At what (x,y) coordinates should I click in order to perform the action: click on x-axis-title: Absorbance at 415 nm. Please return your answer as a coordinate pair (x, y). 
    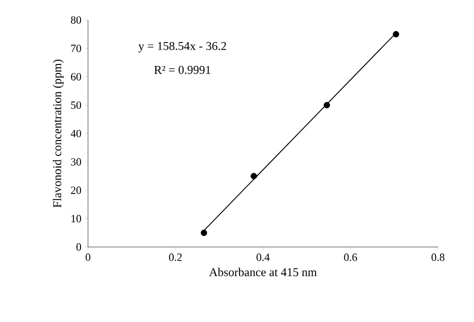
    Looking at the image, I should click on (263, 272).